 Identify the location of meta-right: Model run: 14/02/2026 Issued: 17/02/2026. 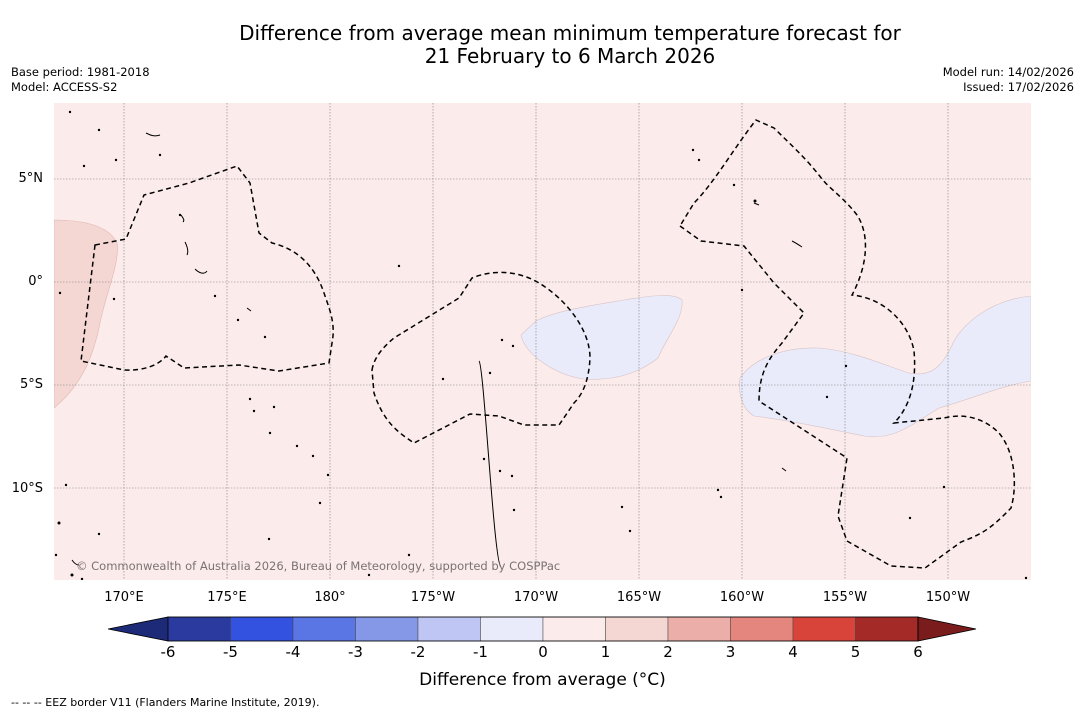
(1008, 80).